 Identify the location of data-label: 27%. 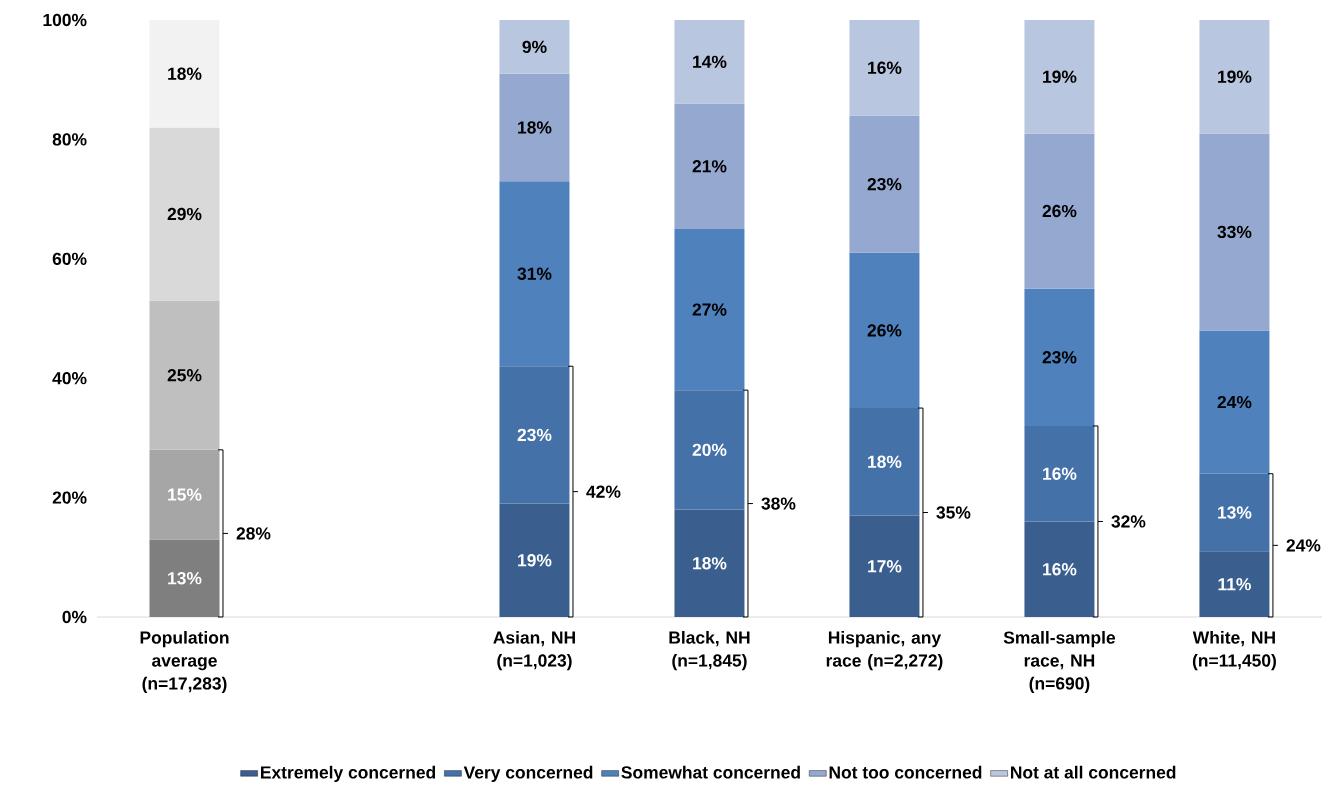
(709, 309).